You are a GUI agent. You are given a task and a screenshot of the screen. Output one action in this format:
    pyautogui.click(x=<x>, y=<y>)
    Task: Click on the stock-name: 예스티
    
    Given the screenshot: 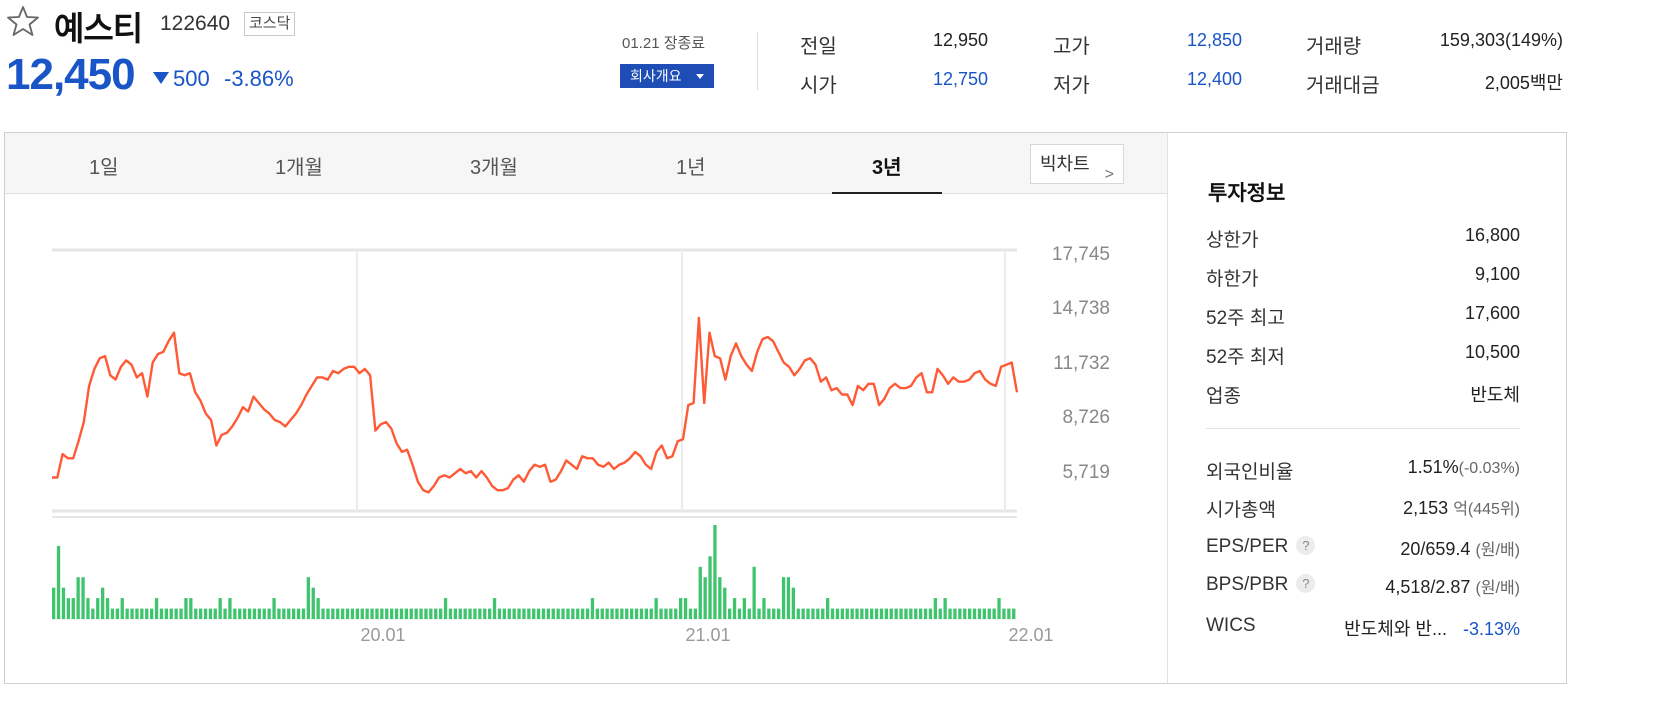 What is the action you would take?
    pyautogui.click(x=98, y=28)
    